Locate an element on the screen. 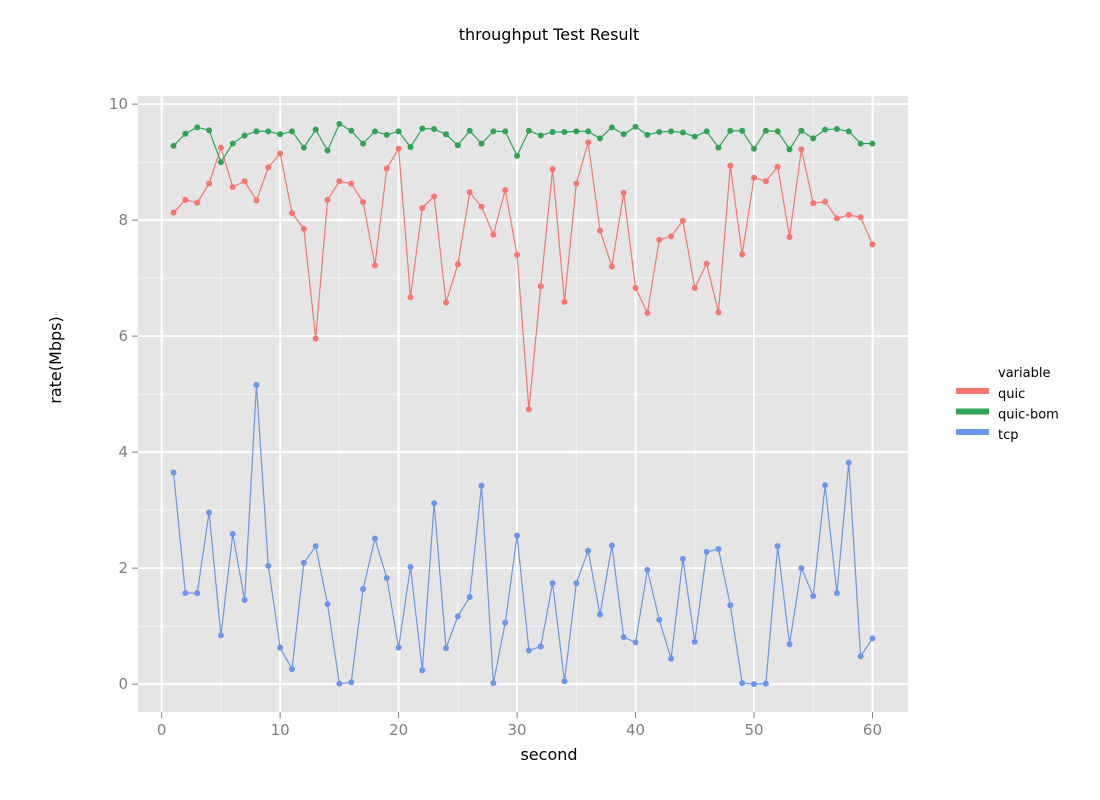 Image resolution: width=1100 pixels, height=800 pixels. y-tick-label: 0 is located at coordinates (123, 684).